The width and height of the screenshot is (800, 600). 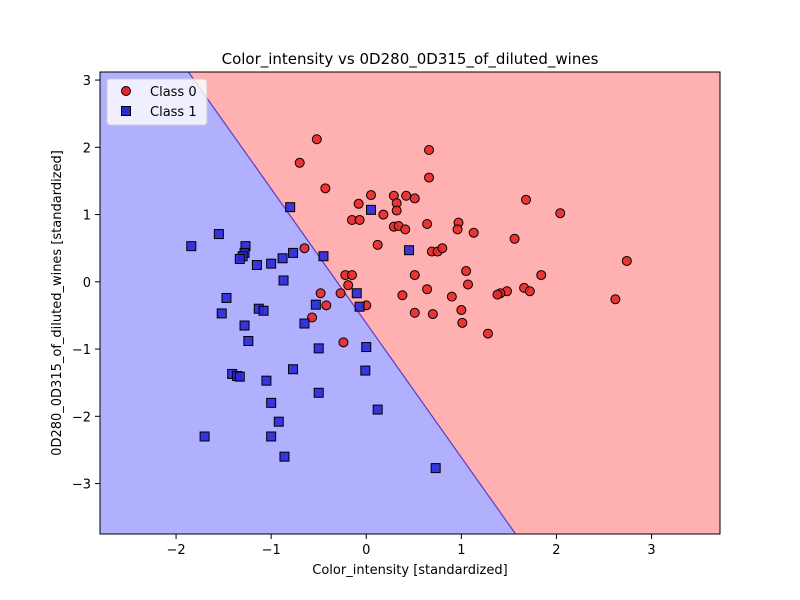 I want to click on x-axis: −2 −1 0 1 2 3, so click(x=411, y=546).